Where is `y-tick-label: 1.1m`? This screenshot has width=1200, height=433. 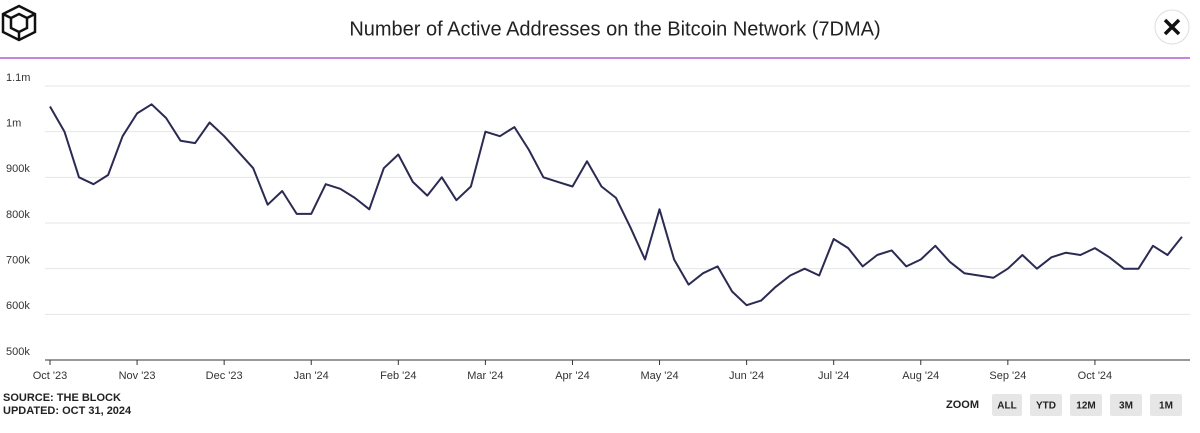 y-tick-label: 1.1m is located at coordinates (18, 78).